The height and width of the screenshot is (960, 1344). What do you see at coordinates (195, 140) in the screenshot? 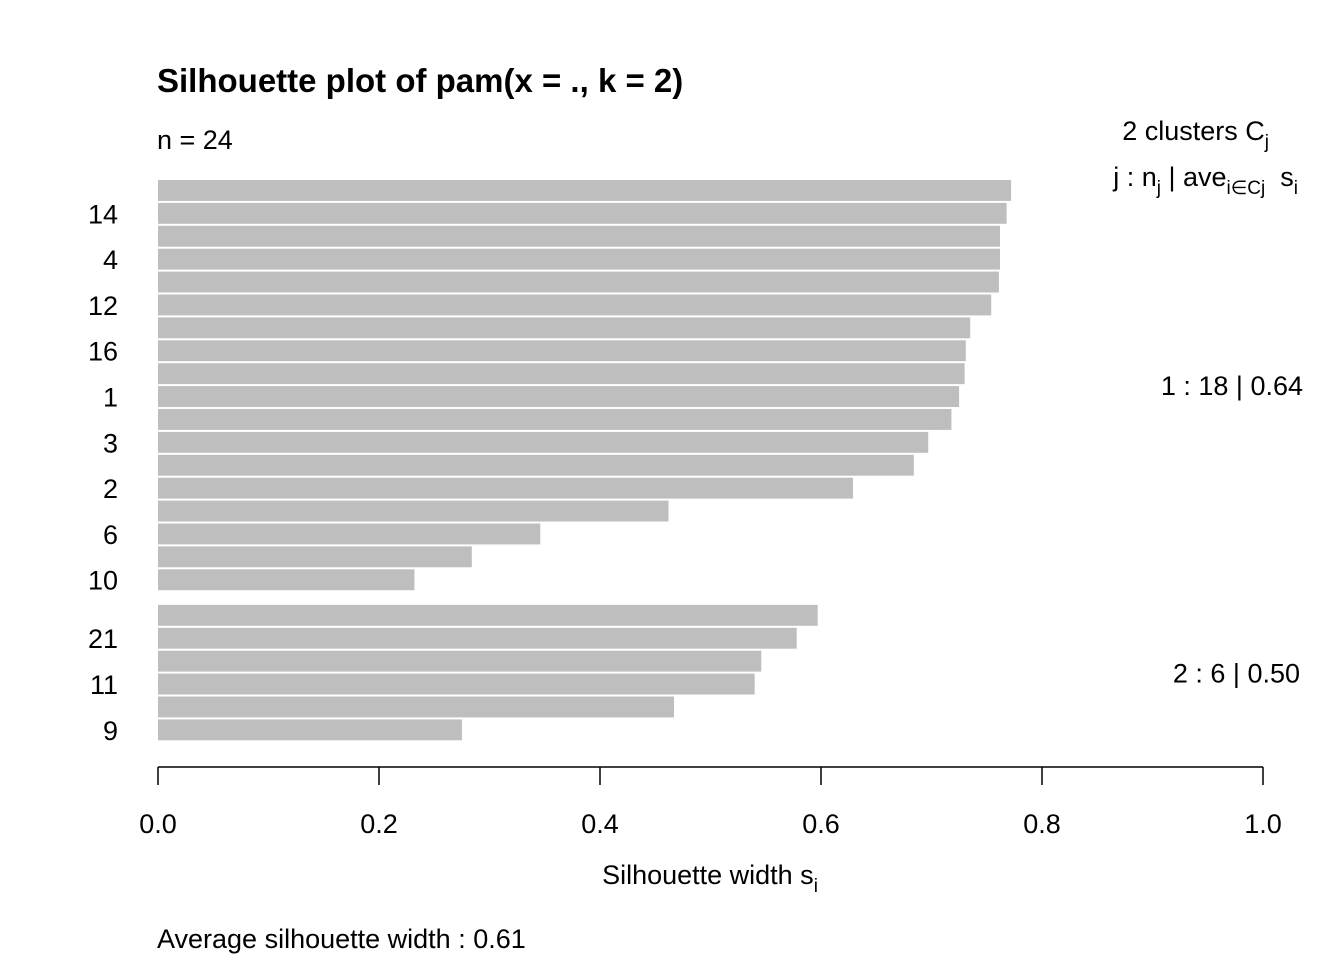
I see `chart-subtitle: n = 24` at bounding box center [195, 140].